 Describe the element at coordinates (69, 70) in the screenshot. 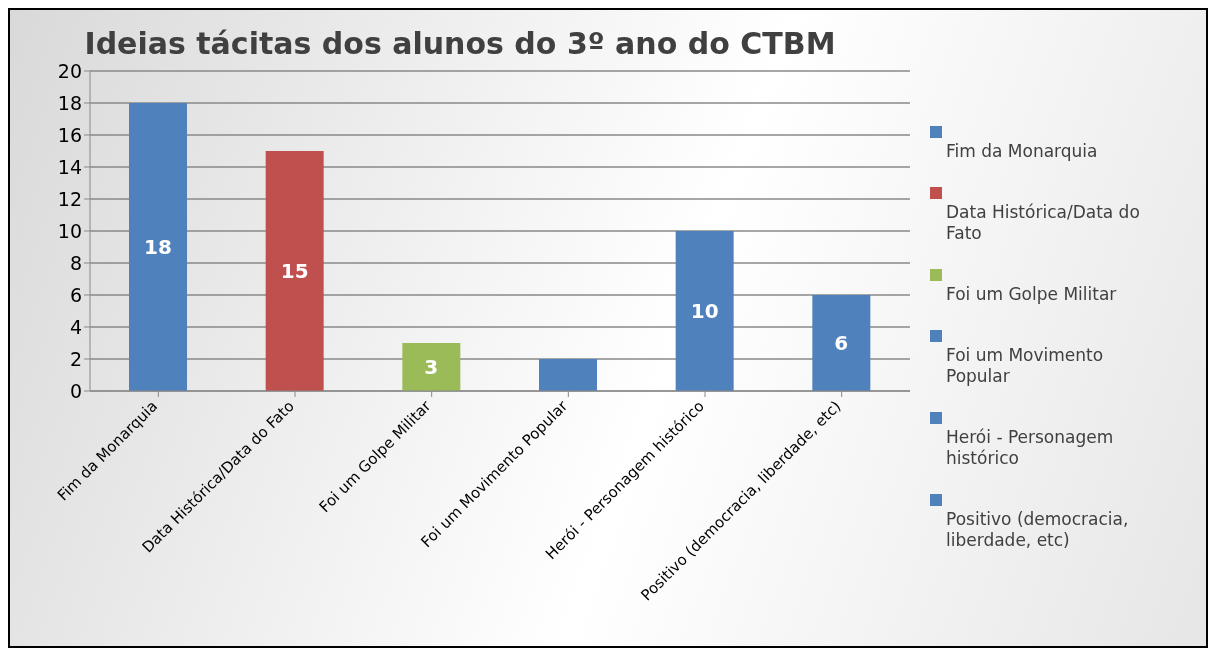

I see `y-tick-label: 20` at that location.